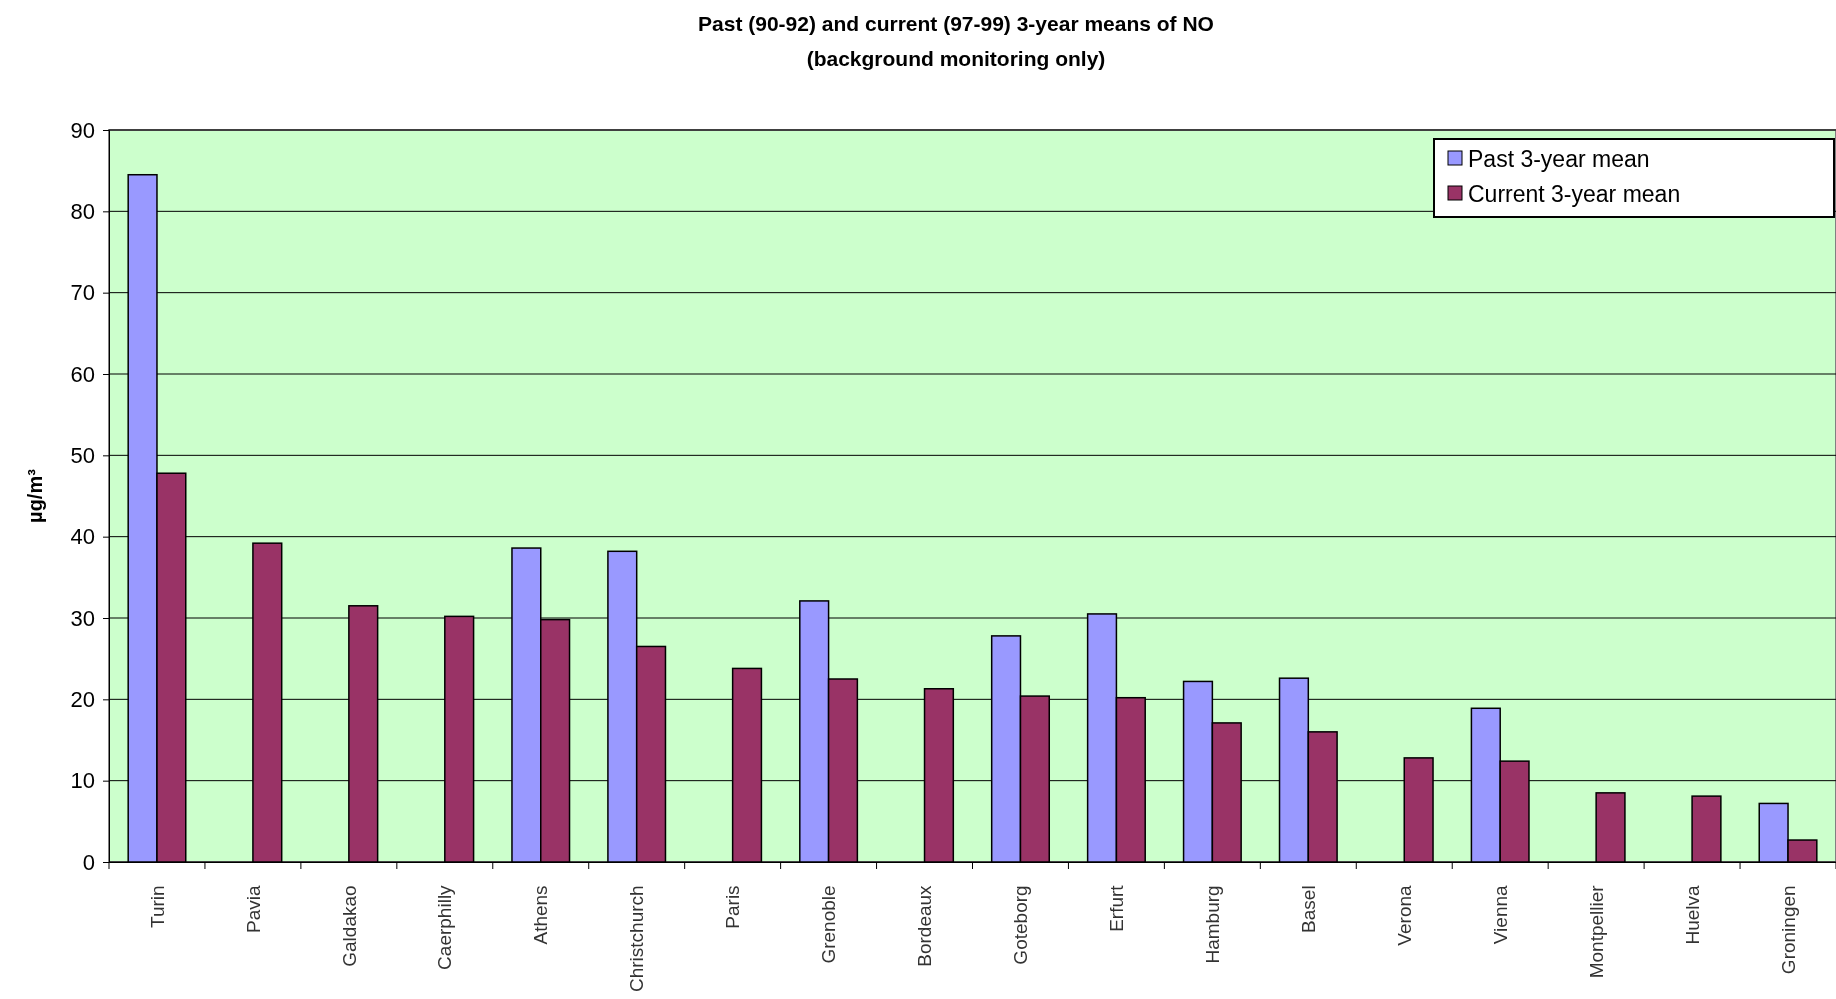 This screenshot has width=1836, height=999. I want to click on x-tick-label: Bordeaux, so click(925, 925).